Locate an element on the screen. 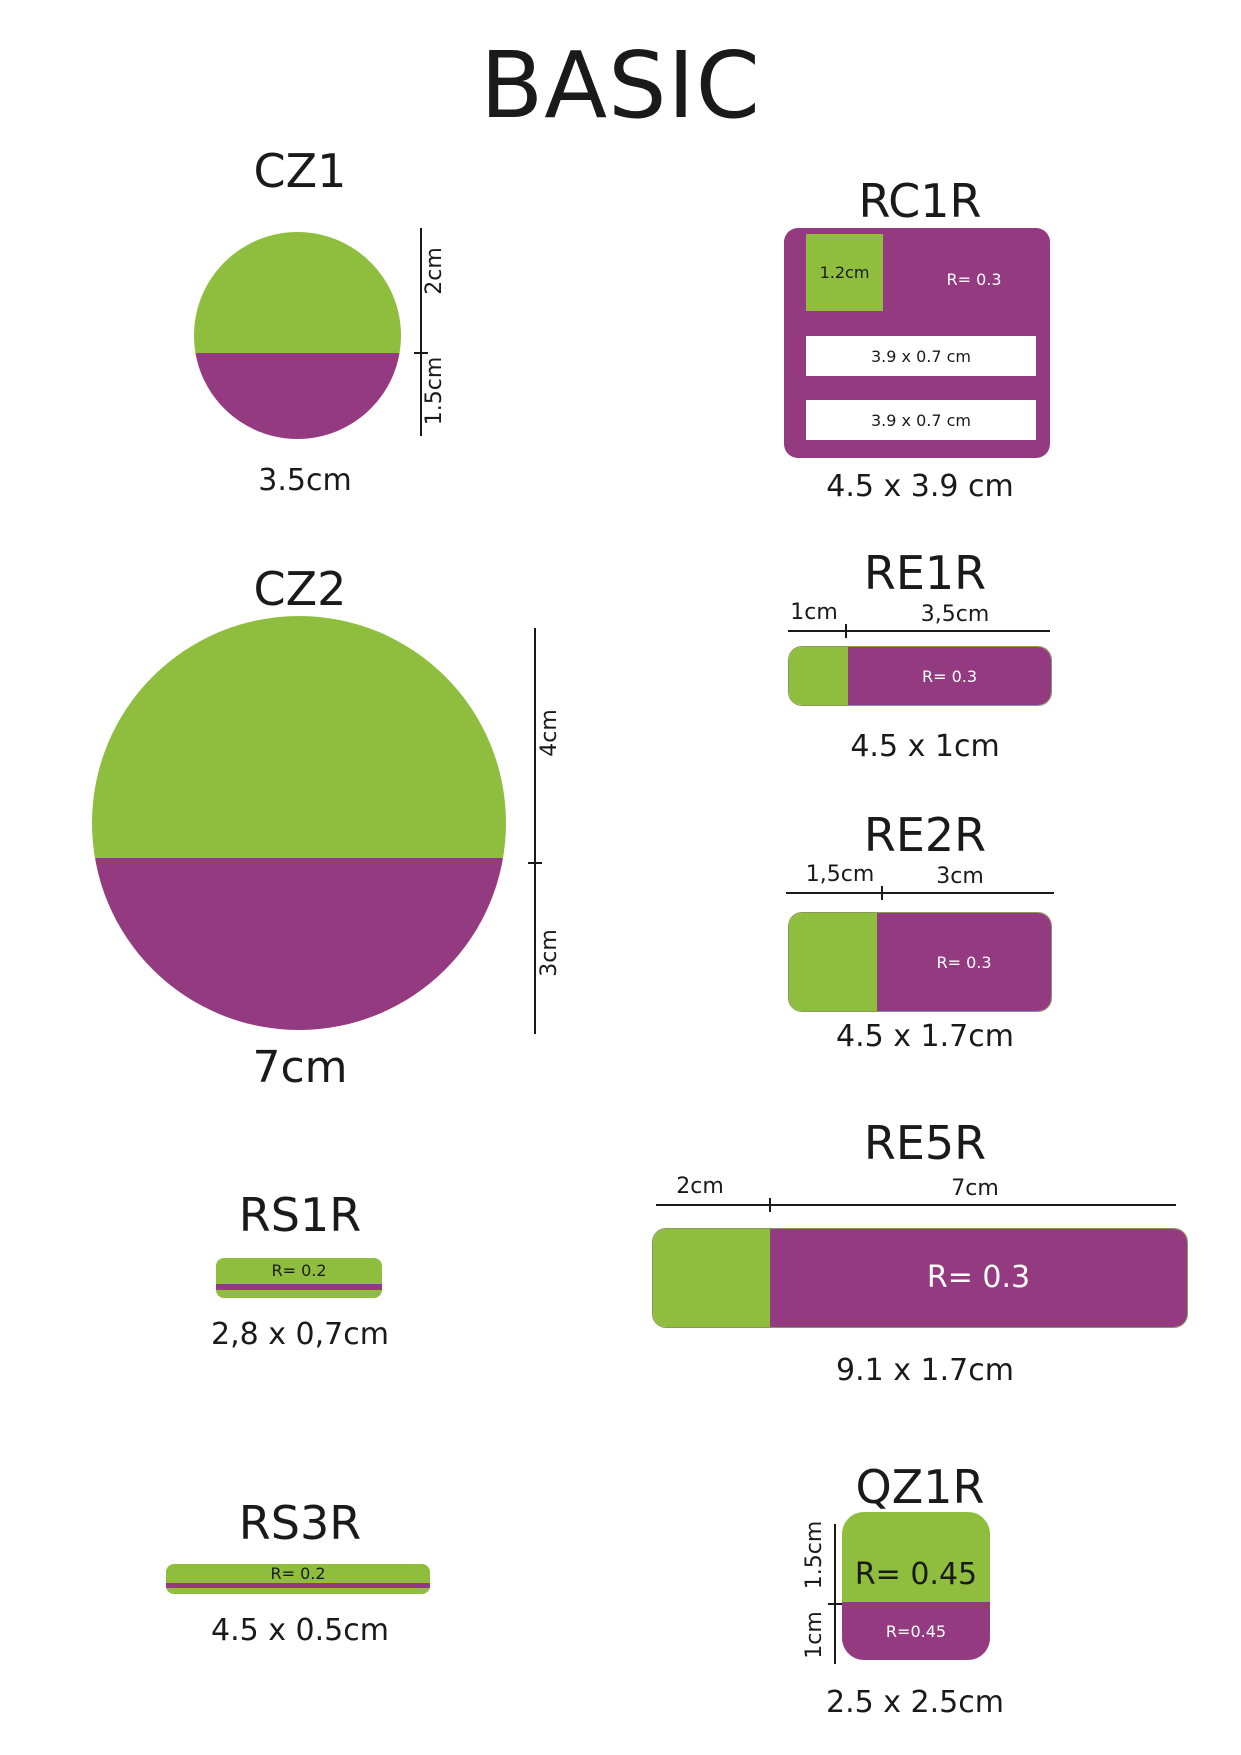  cz2-circle is located at coordinates (299, 823).